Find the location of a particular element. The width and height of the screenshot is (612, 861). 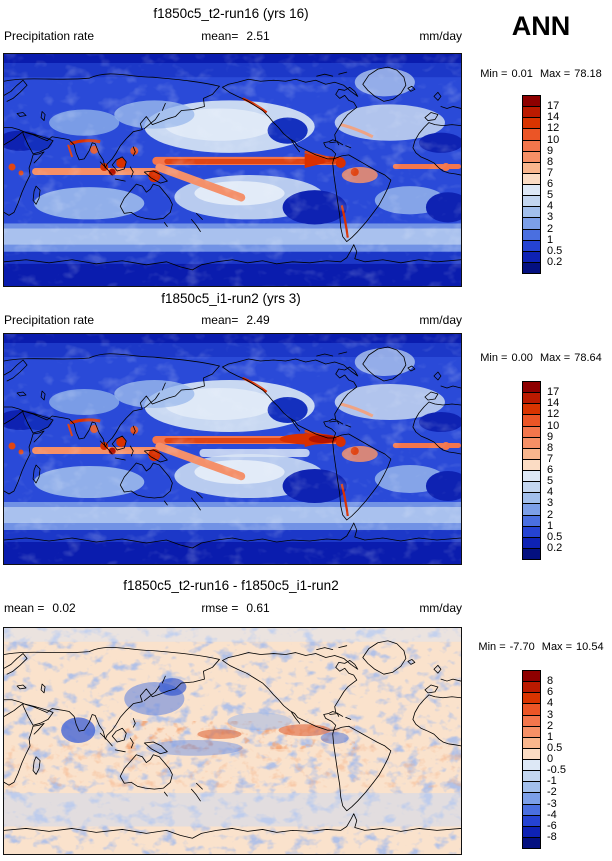

panel1-title: f1850c5_t2-run16 (yrs 16) is located at coordinates (231, 13).